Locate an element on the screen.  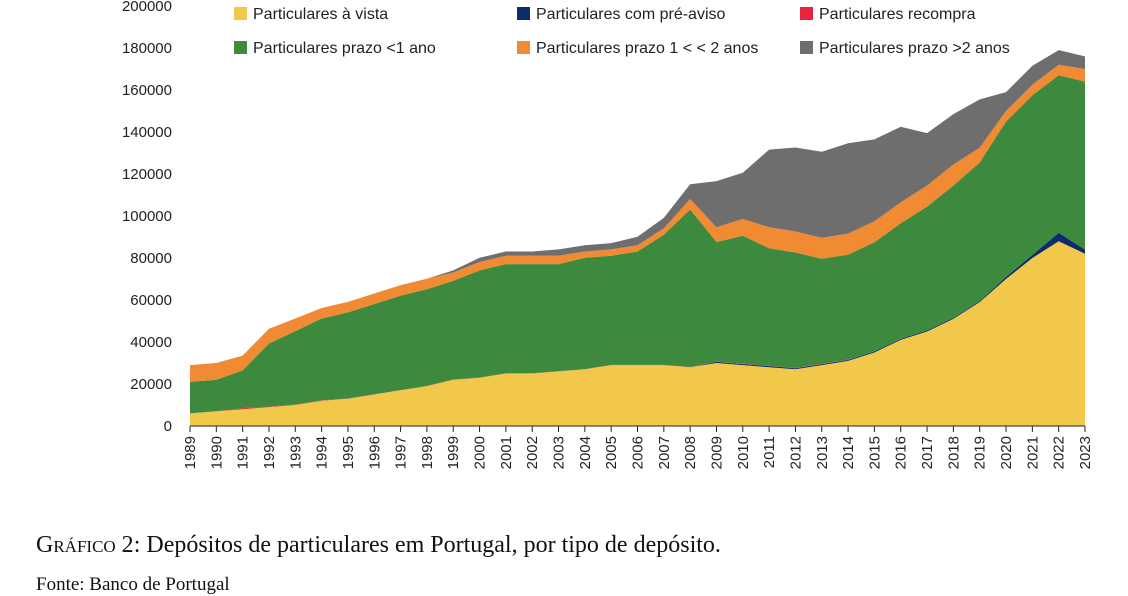
x-tick-label: 2003 is located at coordinates (559, 452).